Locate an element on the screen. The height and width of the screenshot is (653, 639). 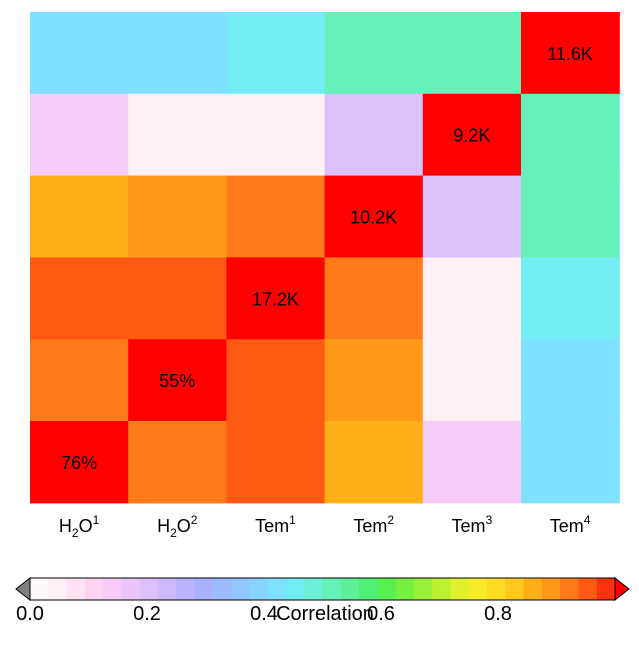
colorbar-tick-label: 0.4 is located at coordinates (264, 614).